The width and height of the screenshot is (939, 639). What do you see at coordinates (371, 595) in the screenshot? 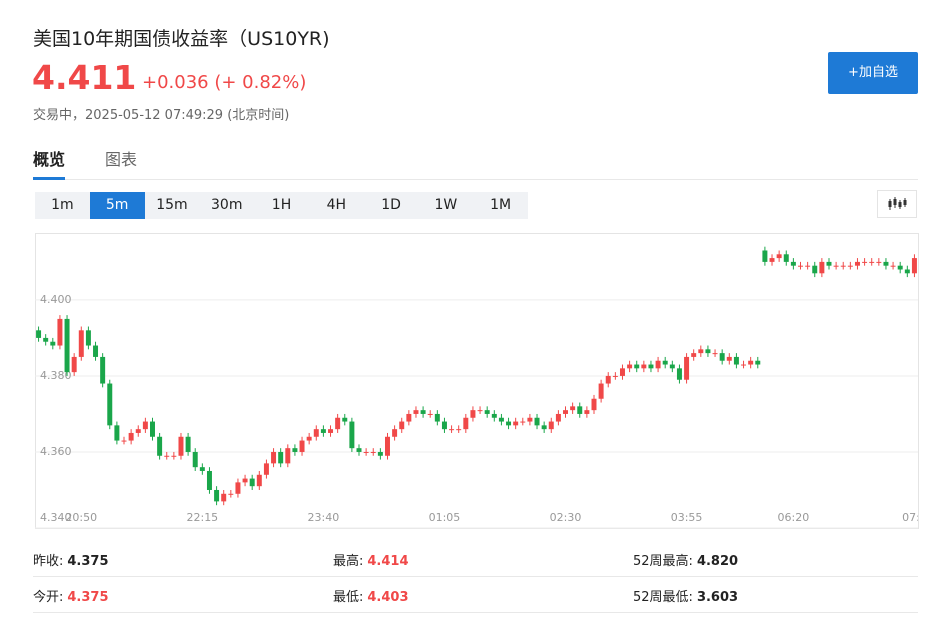
I see `stat: 最低: 4.403` at bounding box center [371, 595].